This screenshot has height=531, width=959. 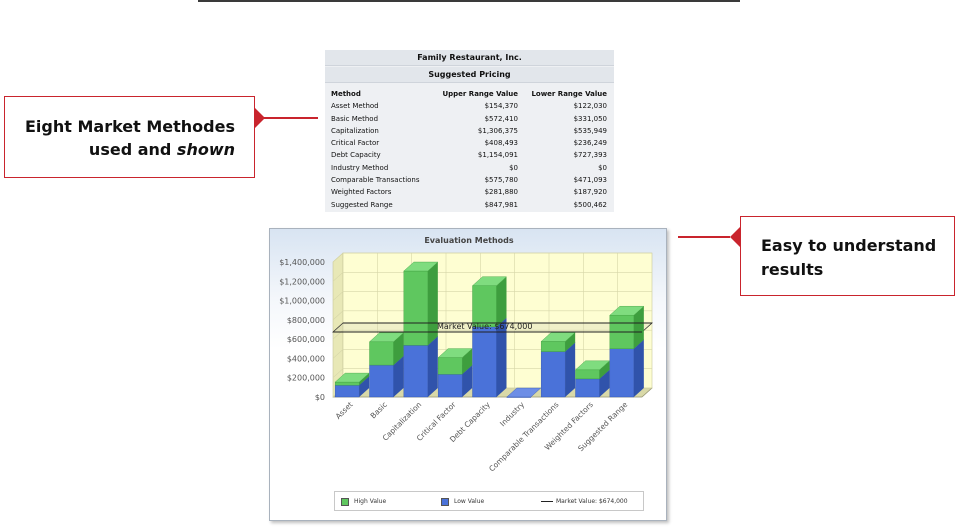 What do you see at coordinates (512, 414) in the screenshot?
I see `x-tick-label: Industry` at bounding box center [512, 414].